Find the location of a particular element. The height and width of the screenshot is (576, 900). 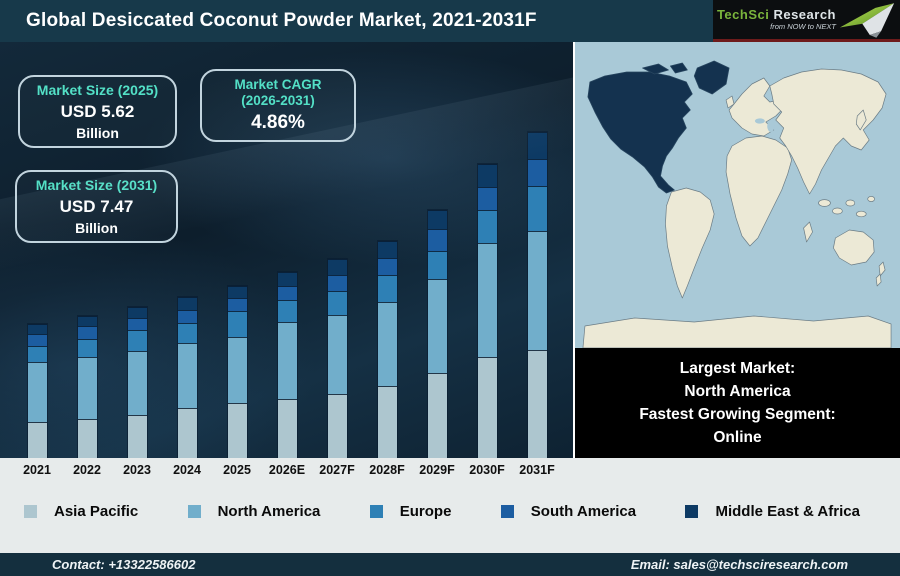

logo-tagline: from NOW to NEXT is located at coordinates (803, 27).